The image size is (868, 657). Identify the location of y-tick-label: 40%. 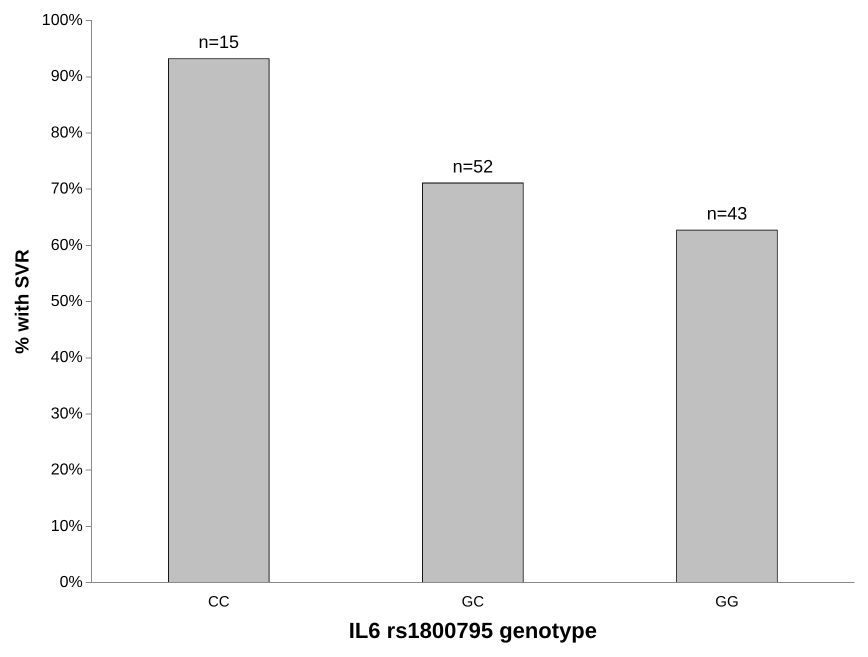
(66, 357).